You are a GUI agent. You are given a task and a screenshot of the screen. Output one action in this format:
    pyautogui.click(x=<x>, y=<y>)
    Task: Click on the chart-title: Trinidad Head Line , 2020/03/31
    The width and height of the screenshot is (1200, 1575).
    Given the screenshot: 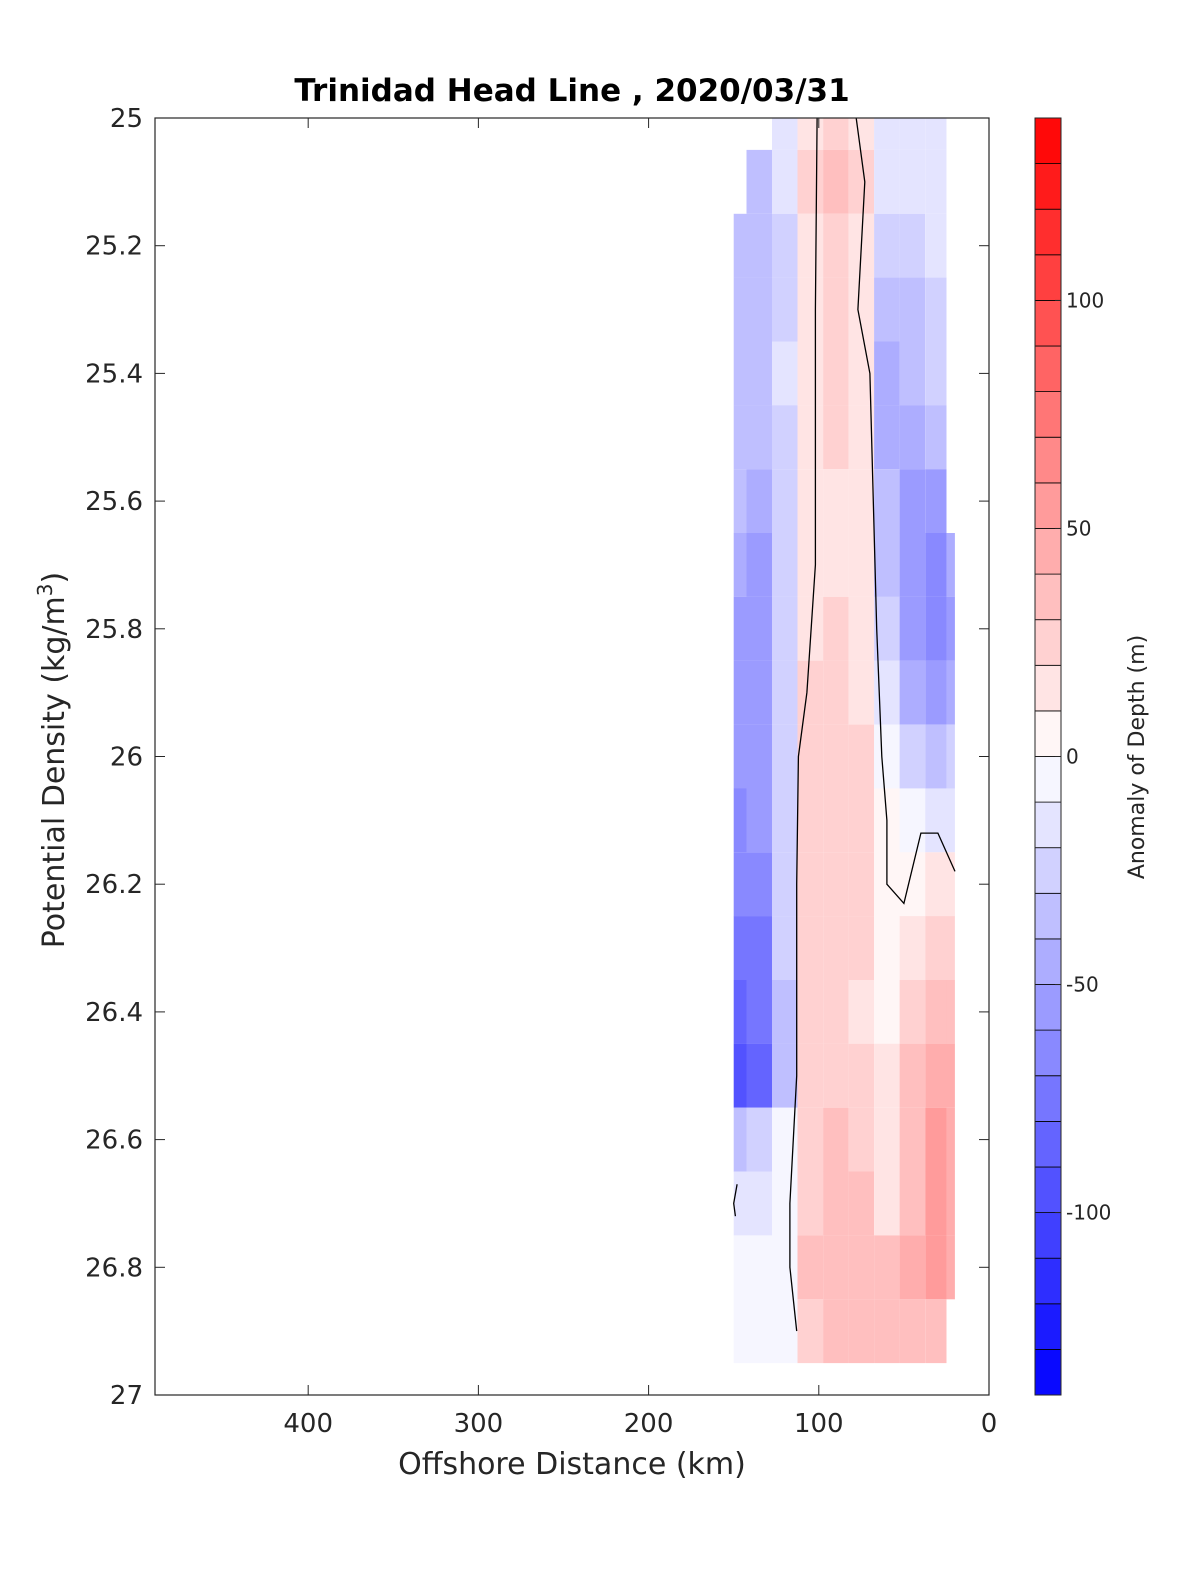 What is the action you would take?
    pyautogui.click(x=571, y=91)
    